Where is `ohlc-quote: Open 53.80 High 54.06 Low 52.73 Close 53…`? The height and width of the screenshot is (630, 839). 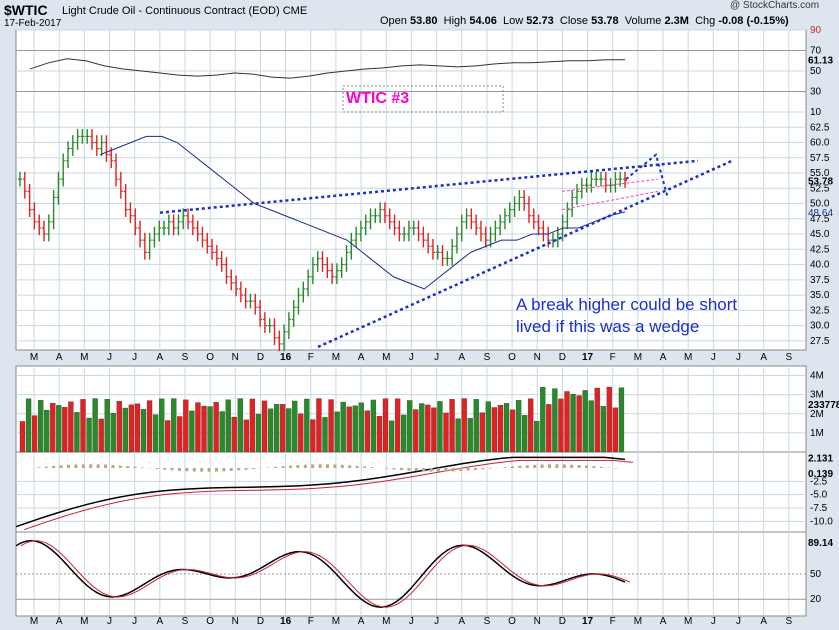 ohlc-quote: Open 53.80 High 54.06 Low 52.73 Close 53… is located at coordinates (584, 21).